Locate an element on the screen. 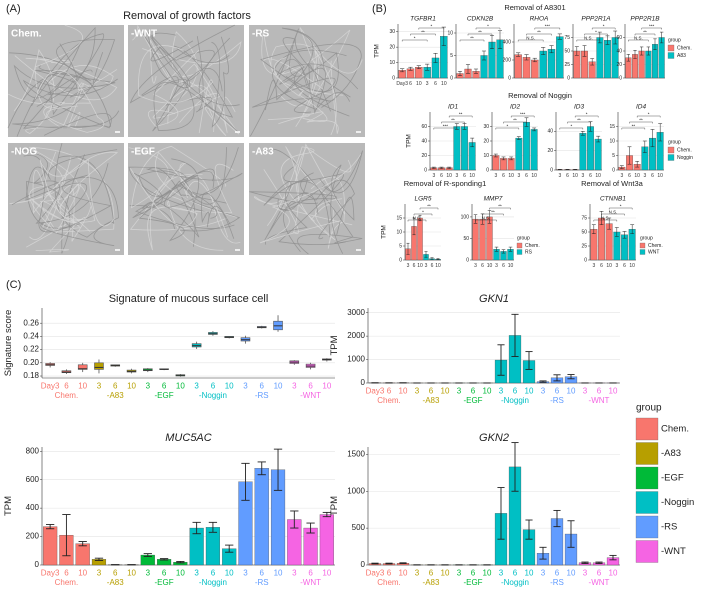 The height and width of the screenshot is (591, 709). chart-title: GKN2 is located at coordinates (494, 438).